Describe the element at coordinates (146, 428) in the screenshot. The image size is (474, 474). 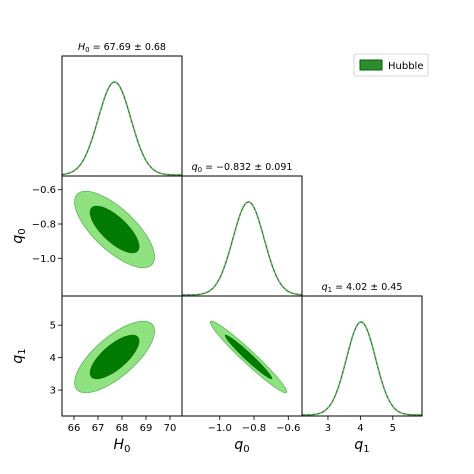
I see `x-tick-label-h0: 69` at that location.